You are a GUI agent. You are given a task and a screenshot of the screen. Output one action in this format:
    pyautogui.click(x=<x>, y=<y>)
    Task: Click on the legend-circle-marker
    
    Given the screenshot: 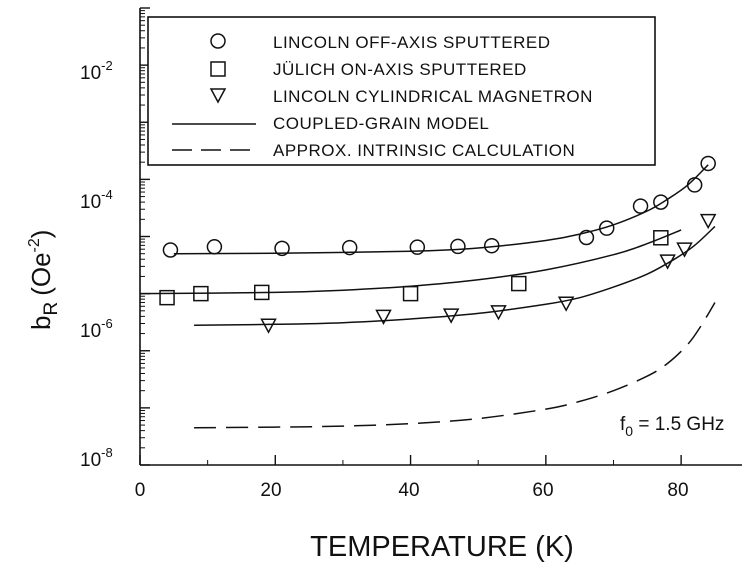 What is the action you would take?
    pyautogui.click(x=218, y=41)
    